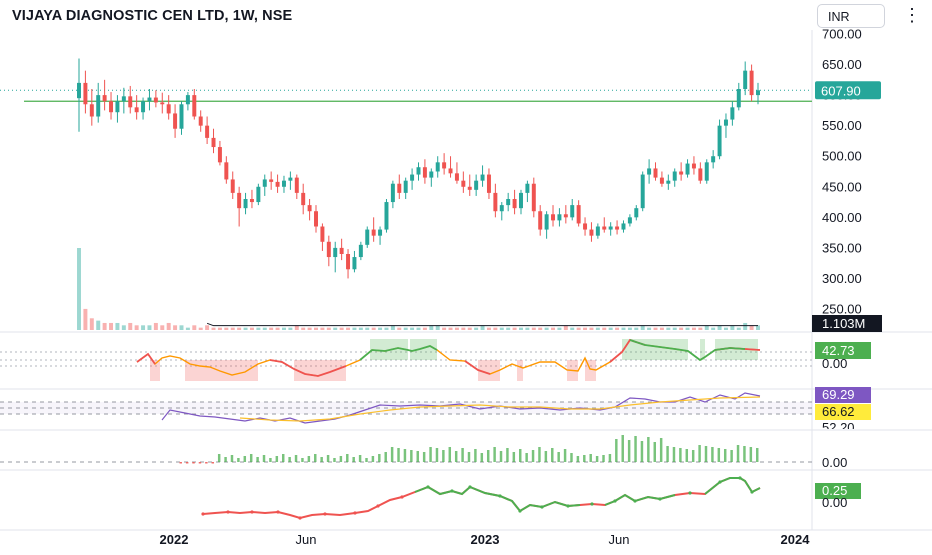  What do you see at coordinates (843, 395) in the screenshot?
I see `rsi-badge` at bounding box center [843, 395].